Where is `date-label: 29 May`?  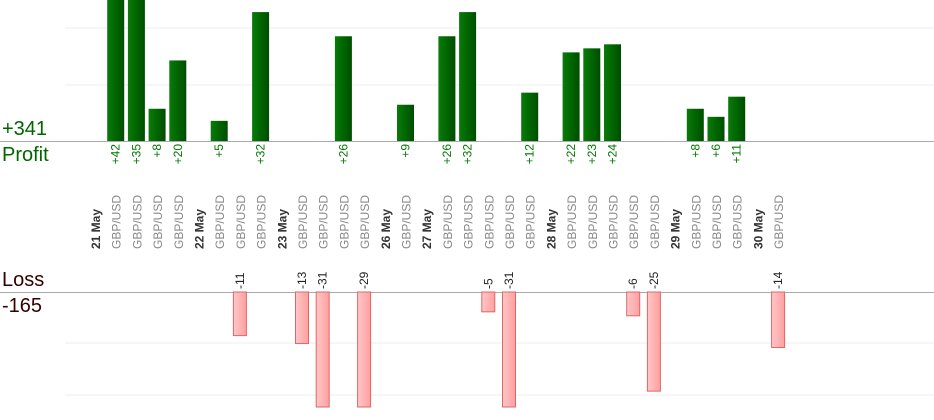
date-label: 29 May is located at coordinates (676, 229).